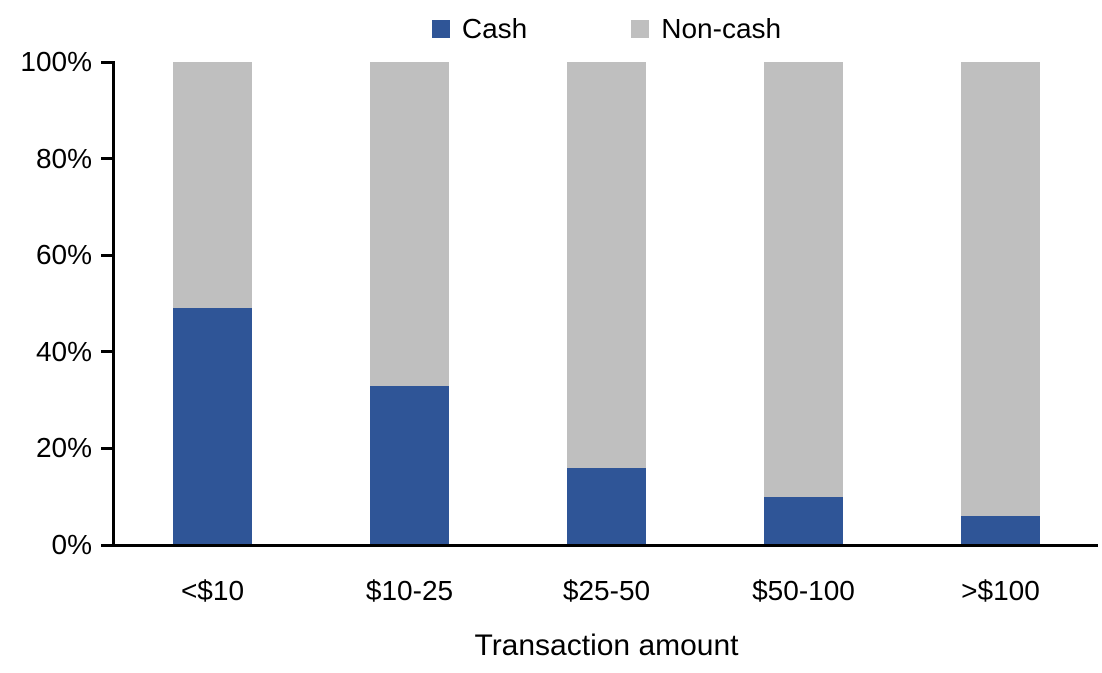 Image resolution: width=1102 pixels, height=673 pixels. Describe the element at coordinates (63, 158) in the screenshot. I see `y-axis-tick-label: 80%` at that location.